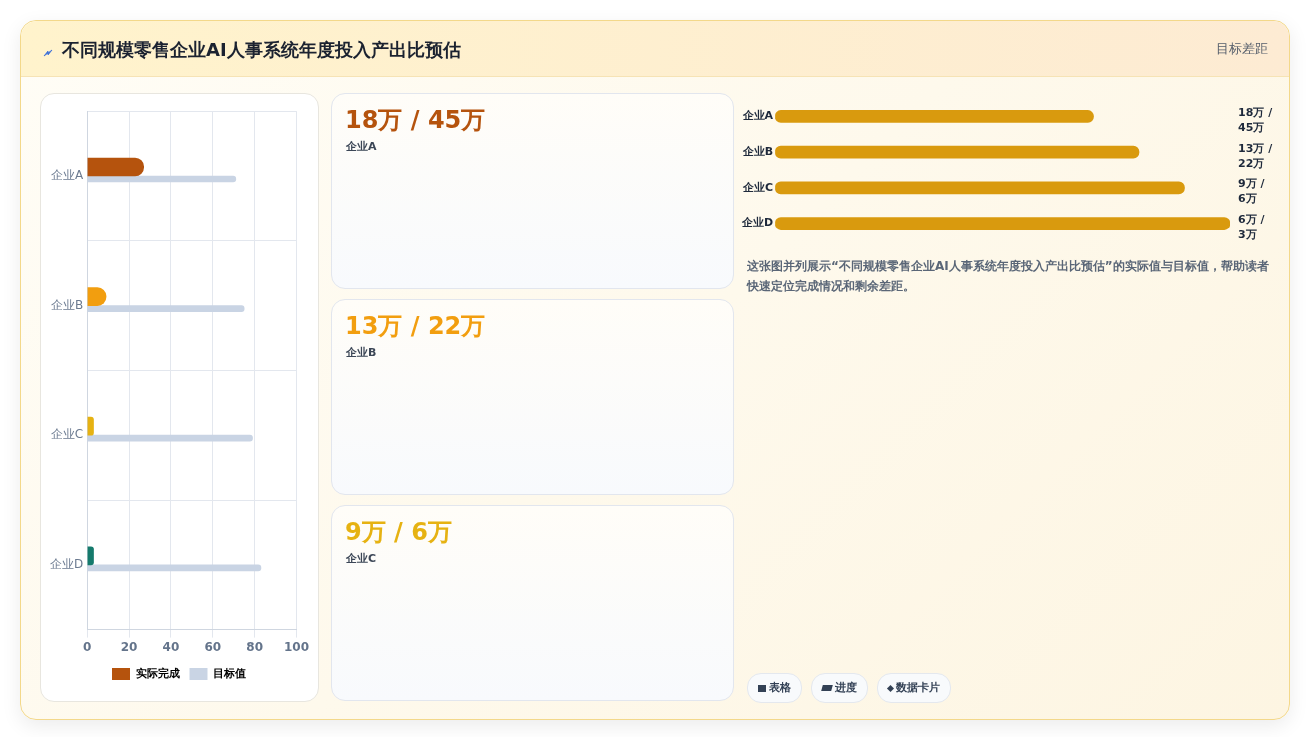 The image size is (1309, 737). What do you see at coordinates (361, 558) in the screenshot?
I see `text: 企业C` at bounding box center [361, 558].